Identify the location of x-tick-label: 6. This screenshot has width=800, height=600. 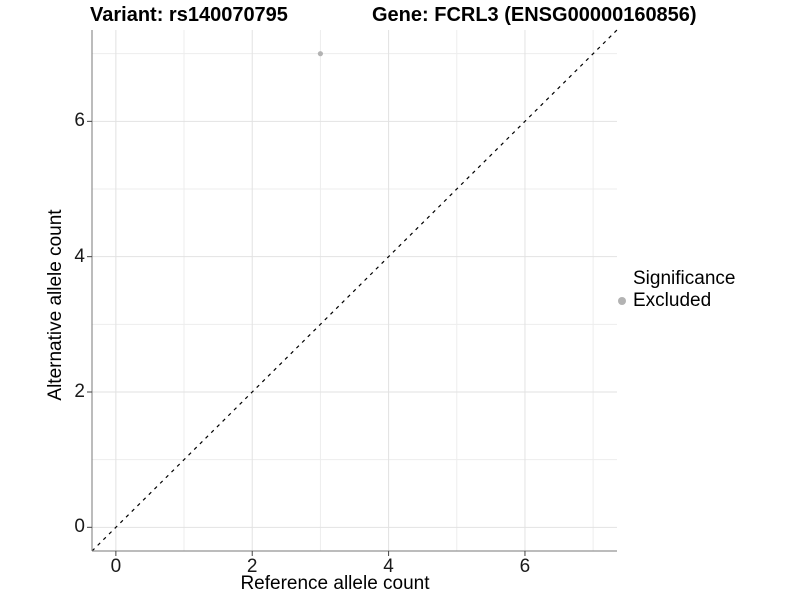
(525, 566).